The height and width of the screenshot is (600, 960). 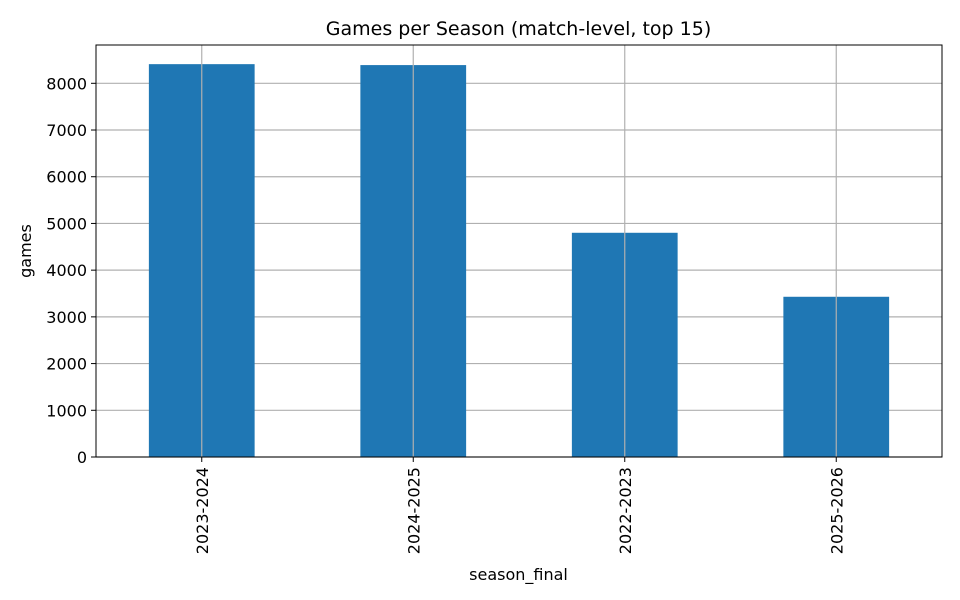 What do you see at coordinates (66, 130) in the screenshot?
I see `y-tick-label: 7000` at bounding box center [66, 130].